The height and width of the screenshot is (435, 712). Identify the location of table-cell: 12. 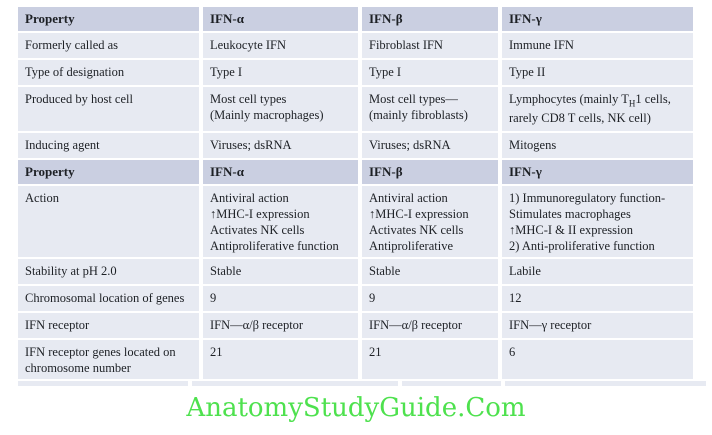
(597, 298).